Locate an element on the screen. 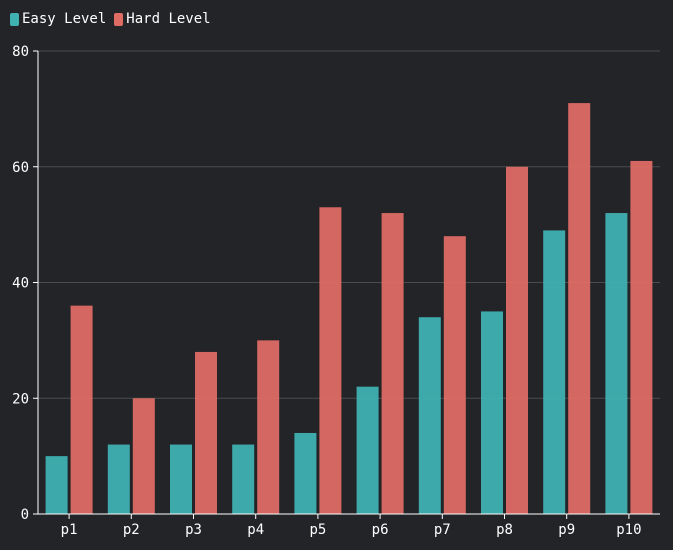 The image size is (673, 550). legend-item-hard-level: Hard Level is located at coordinates (162, 19).